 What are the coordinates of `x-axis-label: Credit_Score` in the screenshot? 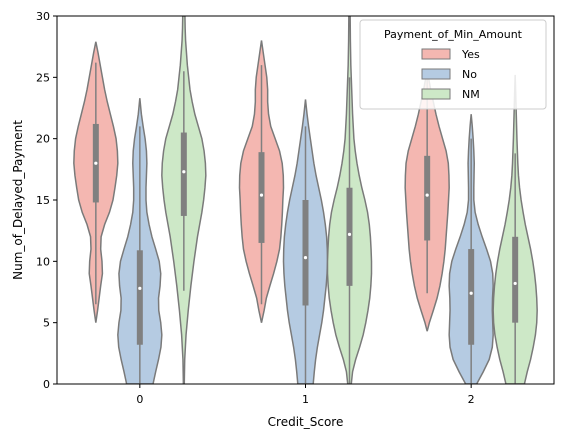 It's located at (306, 422).